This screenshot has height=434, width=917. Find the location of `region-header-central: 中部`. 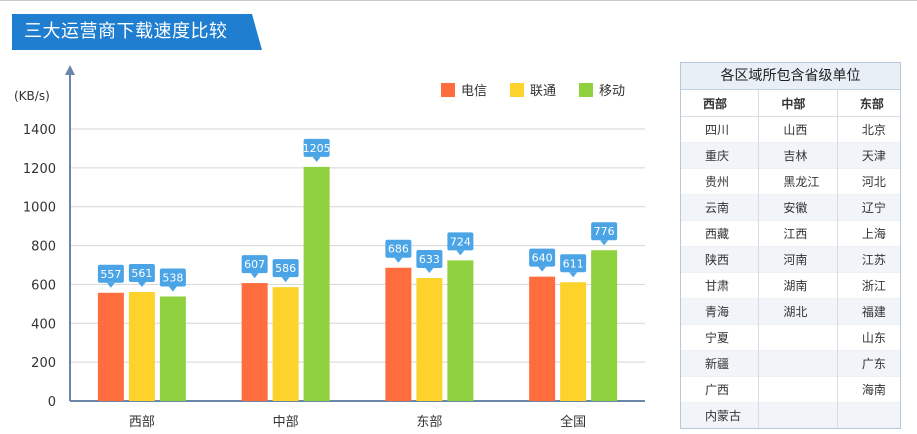

region-header-central: 中部 is located at coordinates (798, 103).